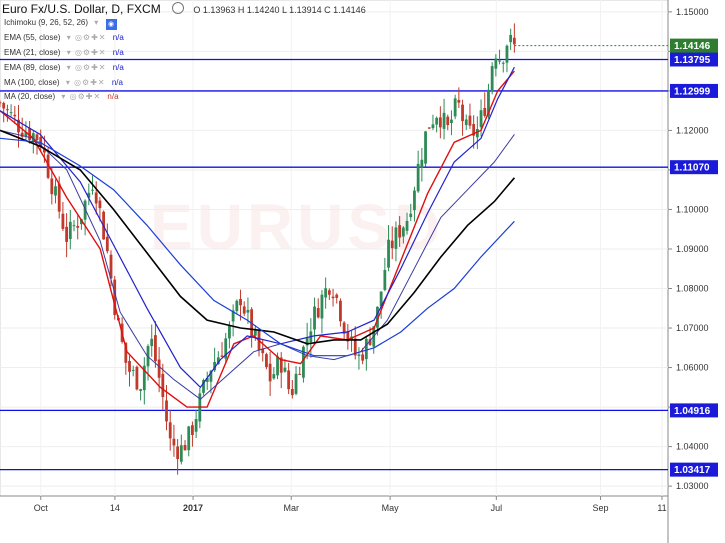 This screenshot has width=725, height=543. Describe the element at coordinates (692, 12) in the screenshot. I see `y-tick-label: 1.15000` at that location.